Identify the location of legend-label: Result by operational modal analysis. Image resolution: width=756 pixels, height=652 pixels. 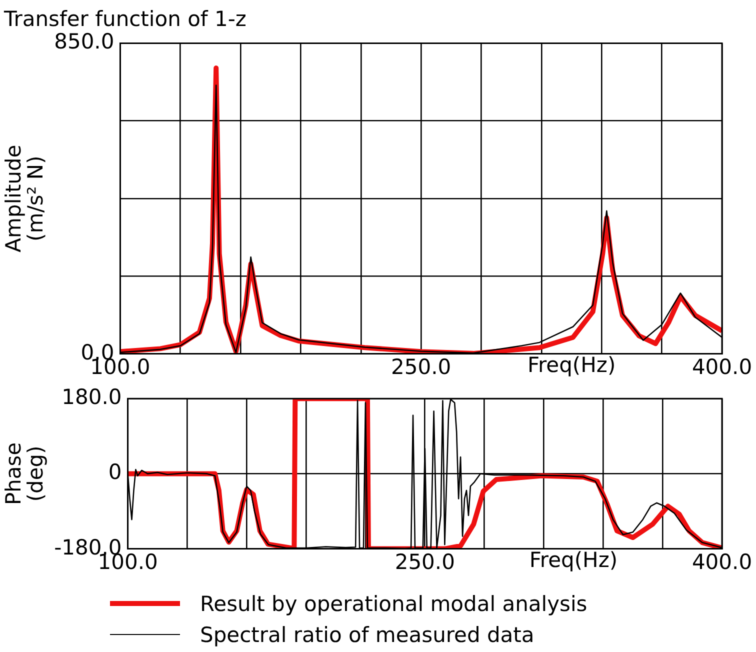
(394, 604).